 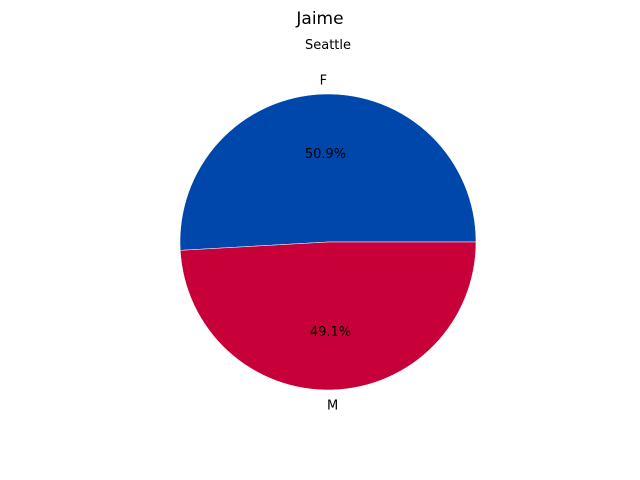 I want to click on pct-label-f: 50.9%, so click(x=325, y=154).